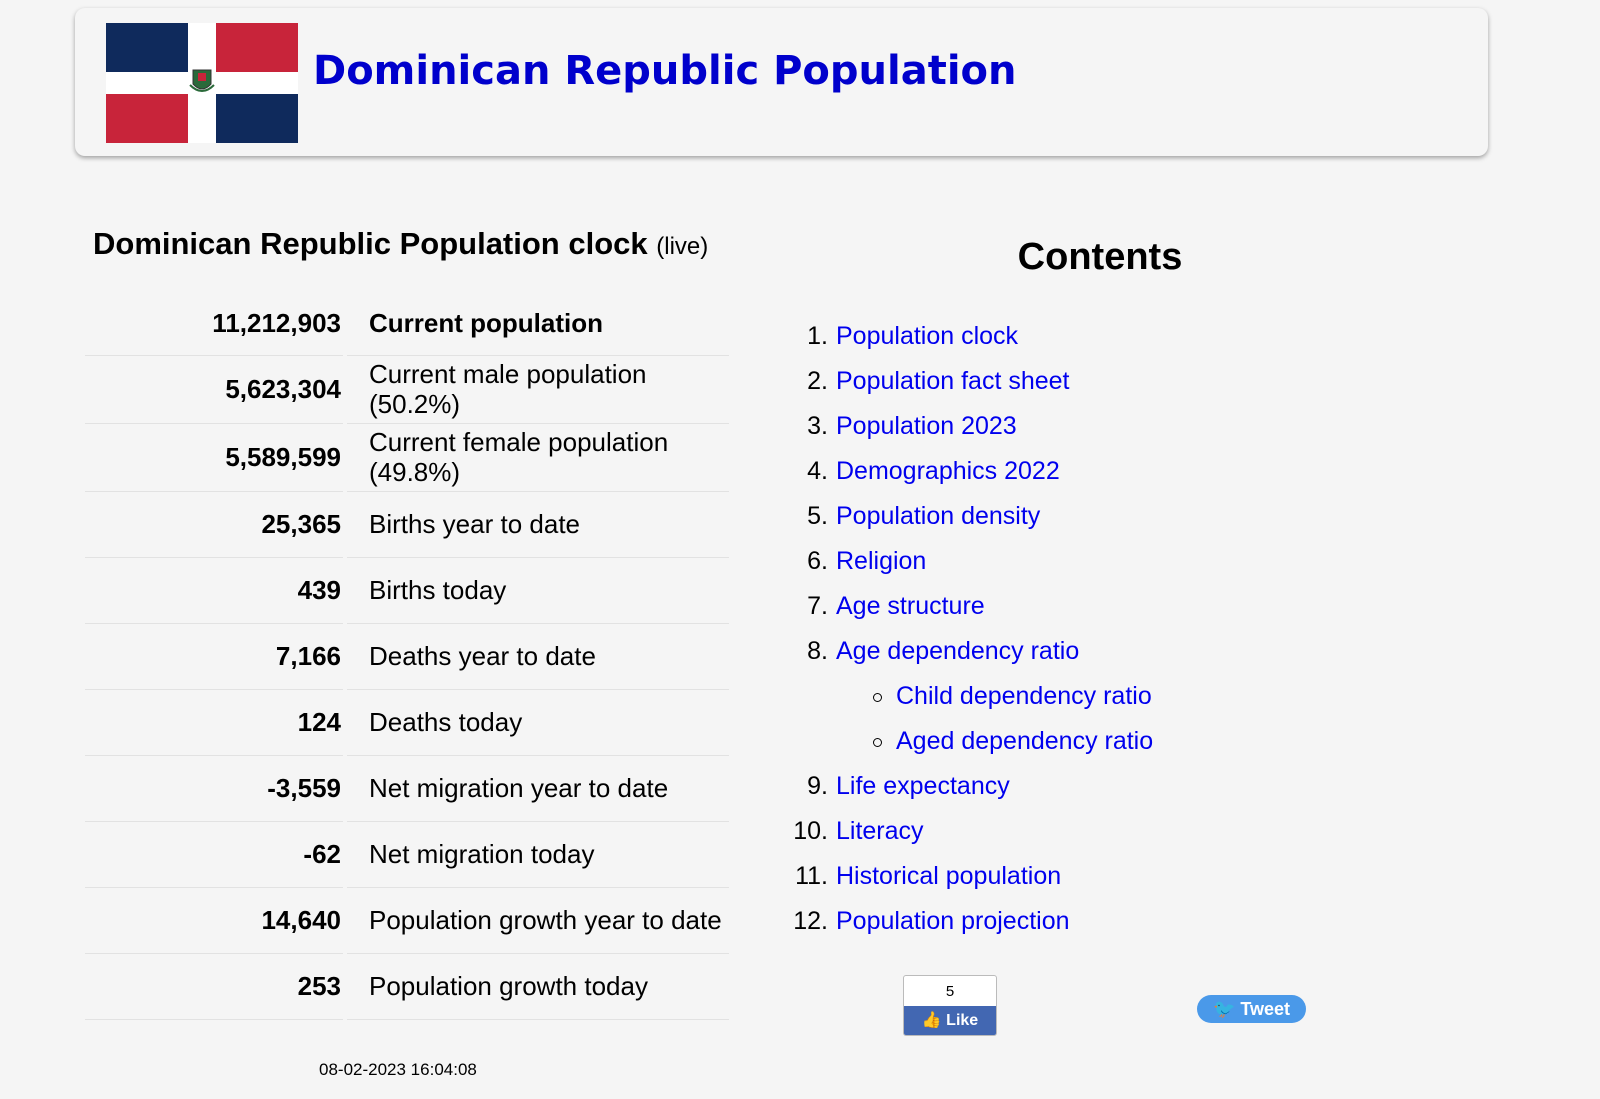  Describe the element at coordinates (817, 606) in the screenshot. I see `item-number: 7.` at that location.